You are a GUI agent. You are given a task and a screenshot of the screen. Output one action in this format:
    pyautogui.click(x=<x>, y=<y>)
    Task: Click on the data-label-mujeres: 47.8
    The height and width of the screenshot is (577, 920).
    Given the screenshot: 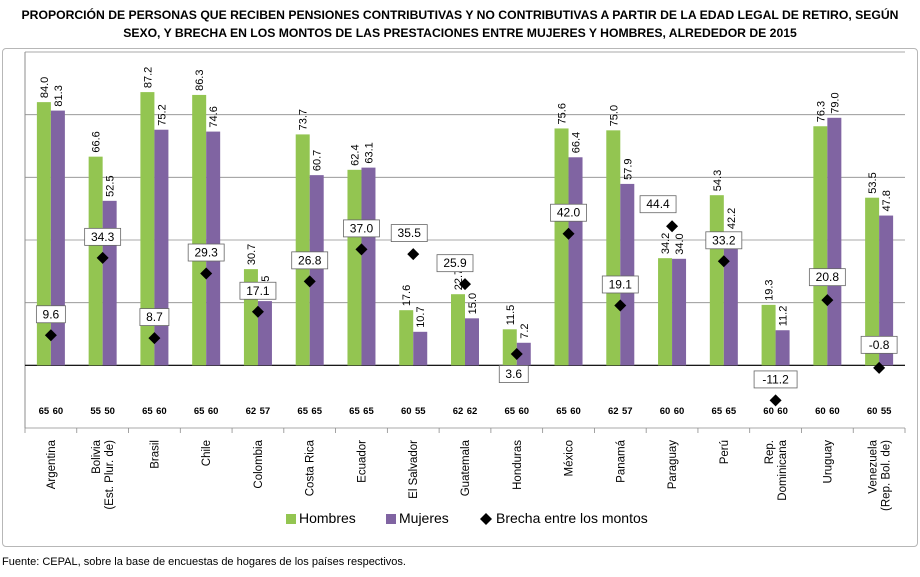 What is the action you would take?
    pyautogui.click(x=887, y=200)
    